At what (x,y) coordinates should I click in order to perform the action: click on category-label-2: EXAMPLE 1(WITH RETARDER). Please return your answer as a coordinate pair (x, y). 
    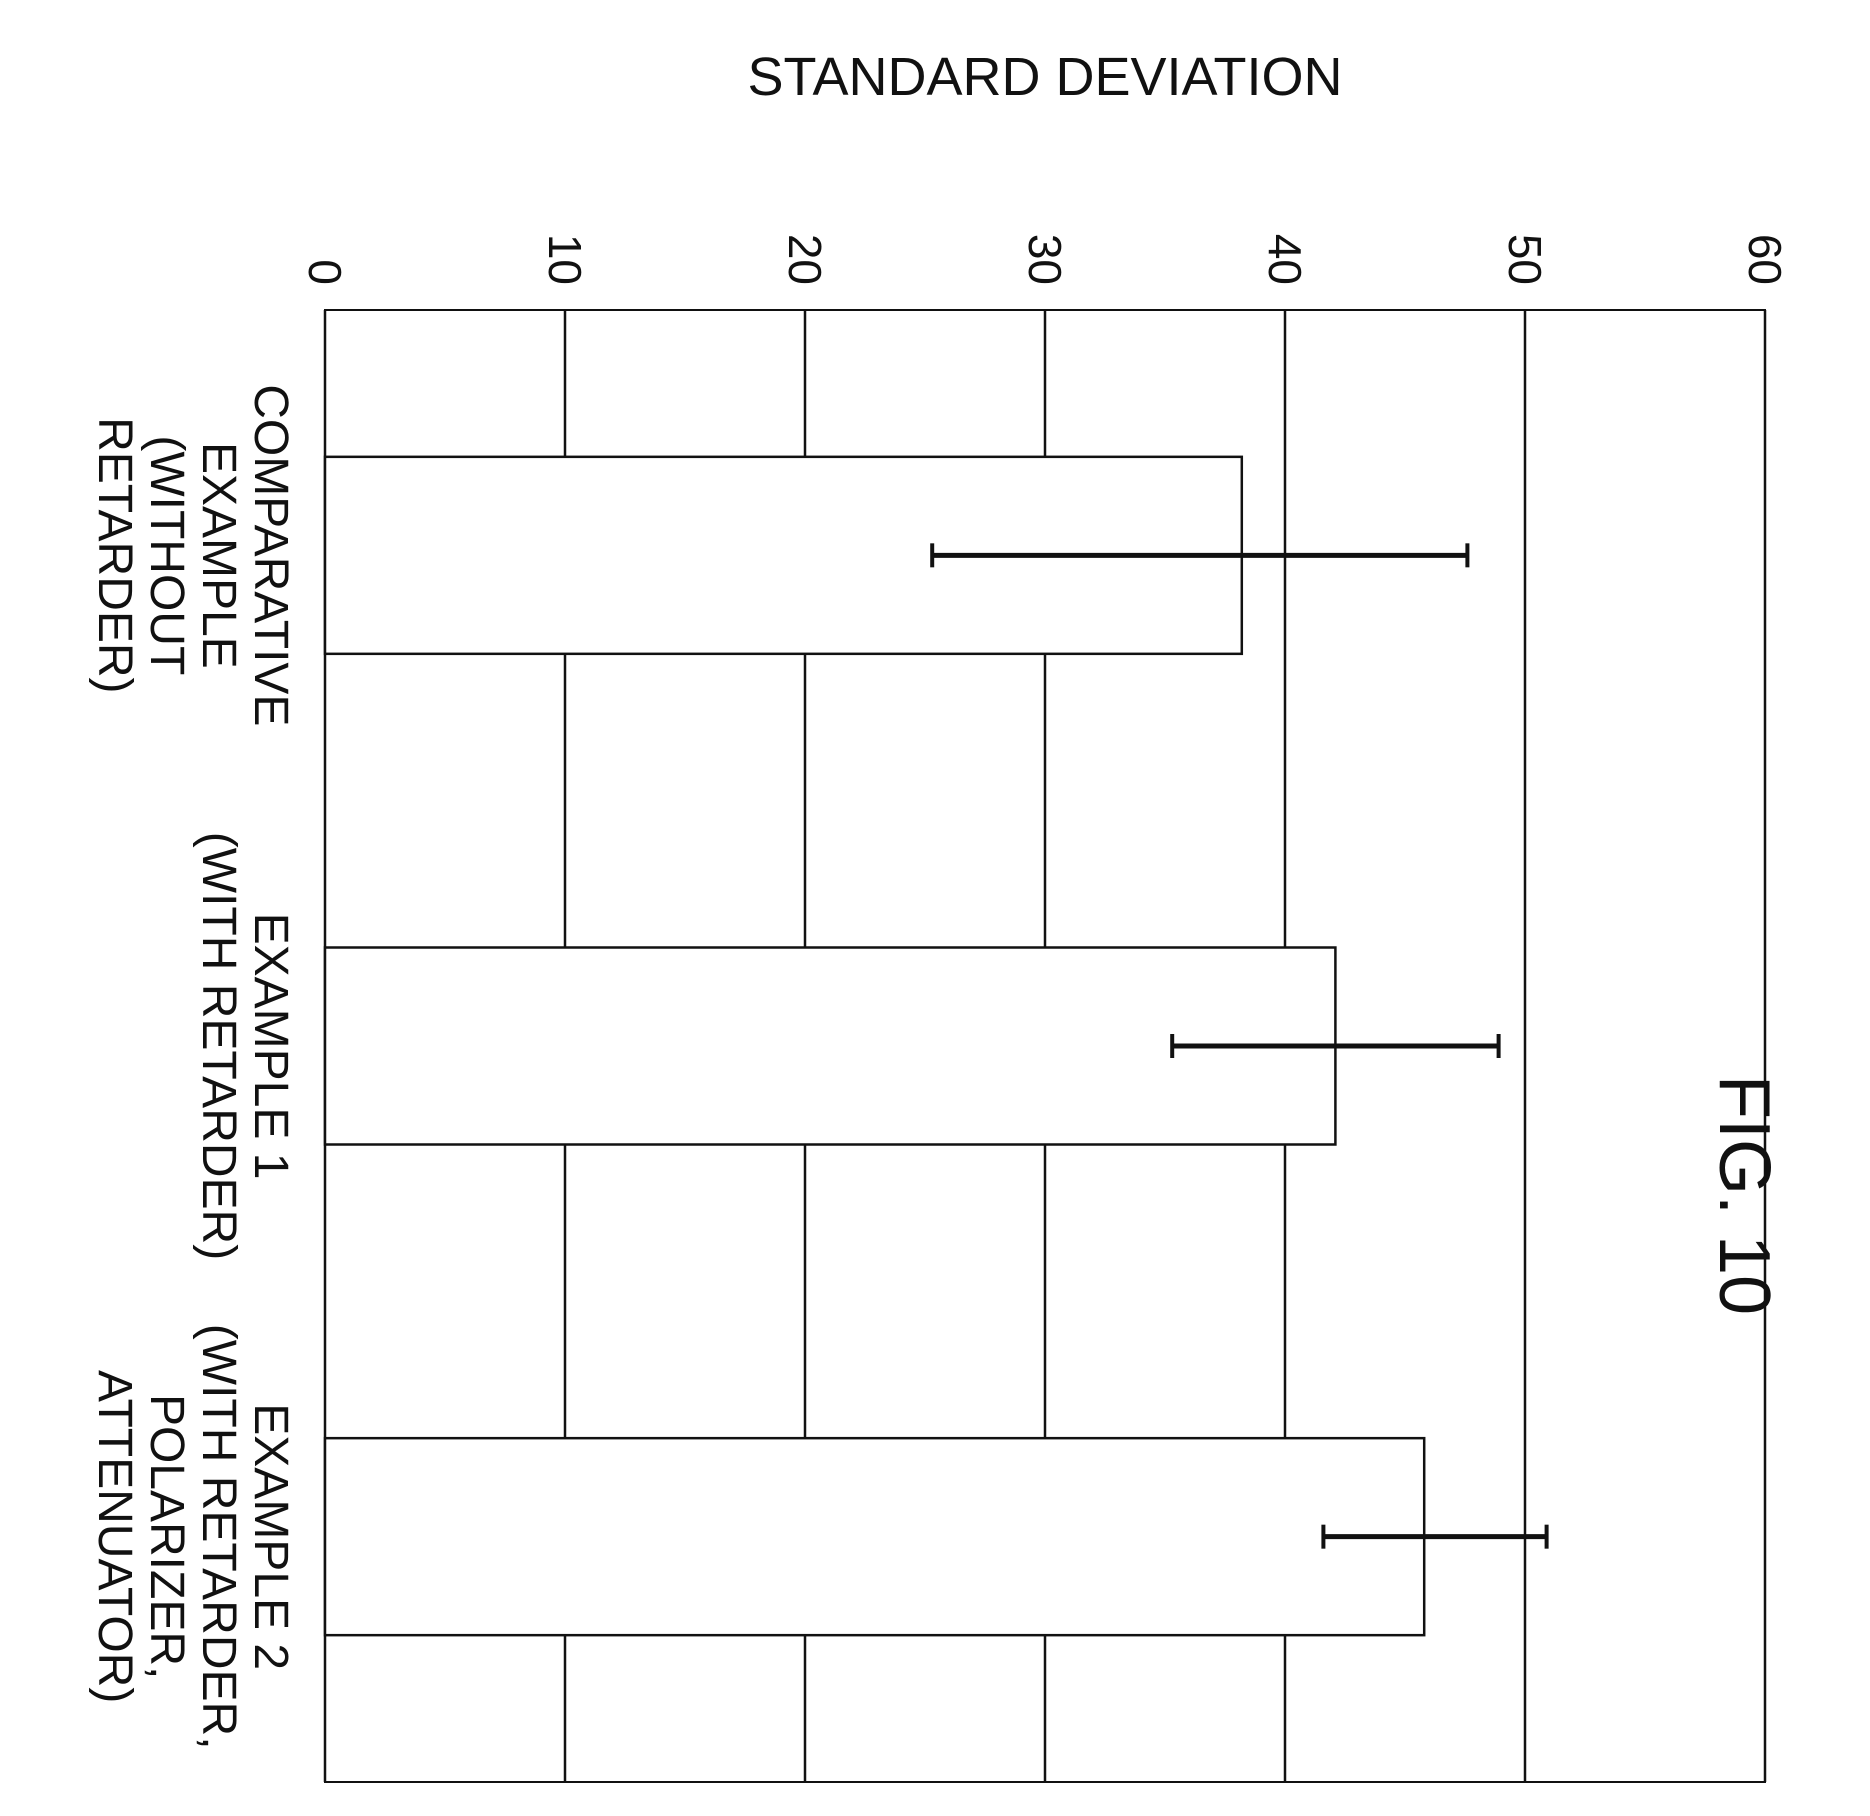
    Looking at the image, I should click on (244, 1046).